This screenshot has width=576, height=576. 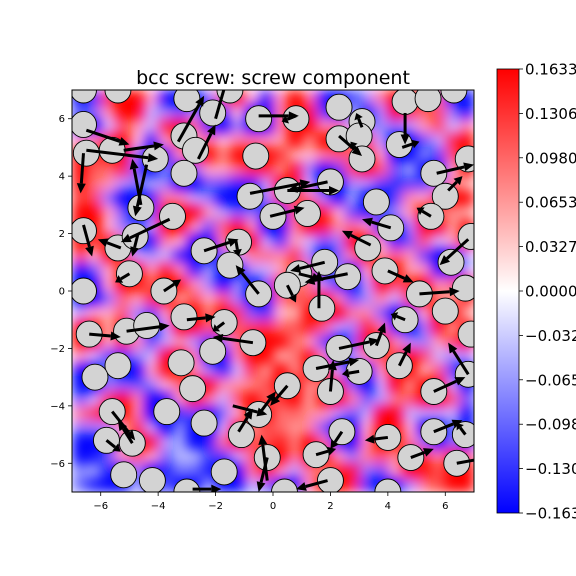 I want to click on x-tick-label: 4, so click(x=388, y=506).